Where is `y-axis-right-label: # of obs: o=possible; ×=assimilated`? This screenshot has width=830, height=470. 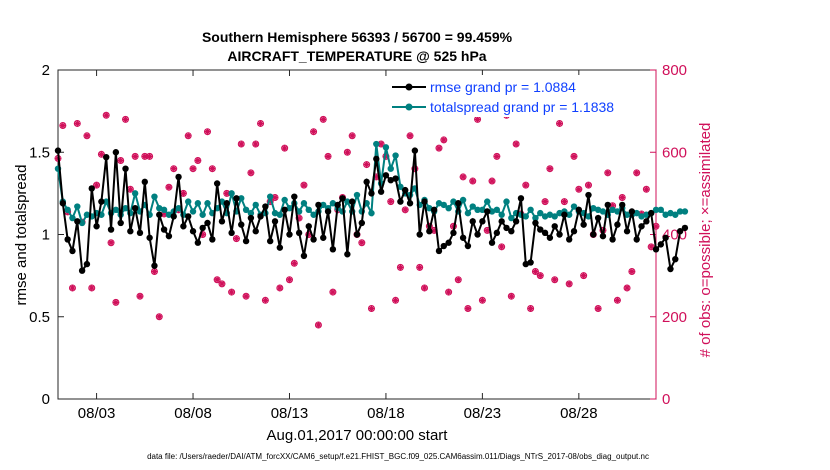 y-axis-right-label: # of obs: o=possible; ×=assimilated is located at coordinates (705, 240).